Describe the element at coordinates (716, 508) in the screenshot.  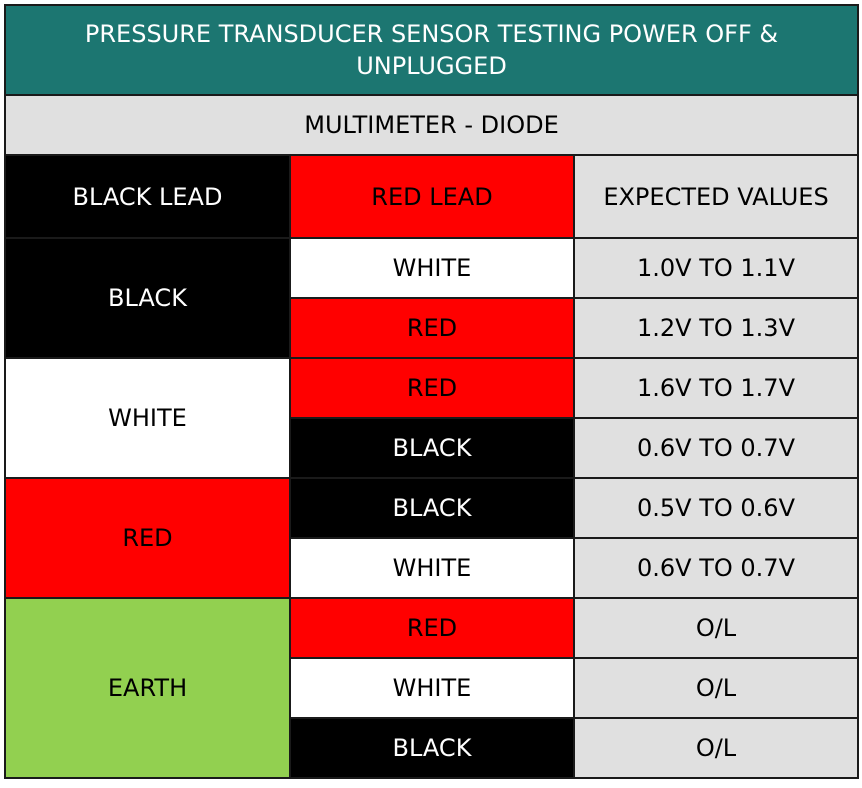
I see `expected-value-cell: 0.5V TO 0.6V` at that location.